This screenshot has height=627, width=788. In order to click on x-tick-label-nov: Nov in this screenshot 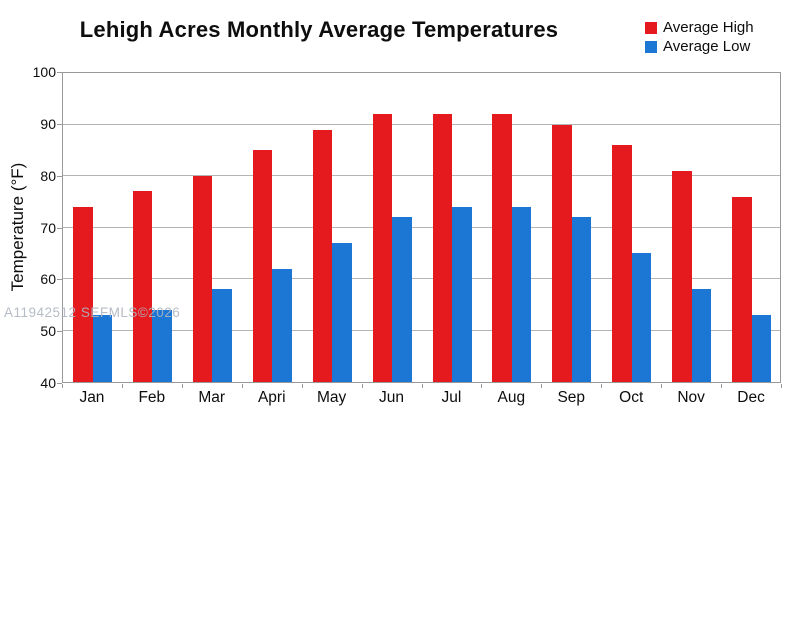, I will do `click(691, 397)`.